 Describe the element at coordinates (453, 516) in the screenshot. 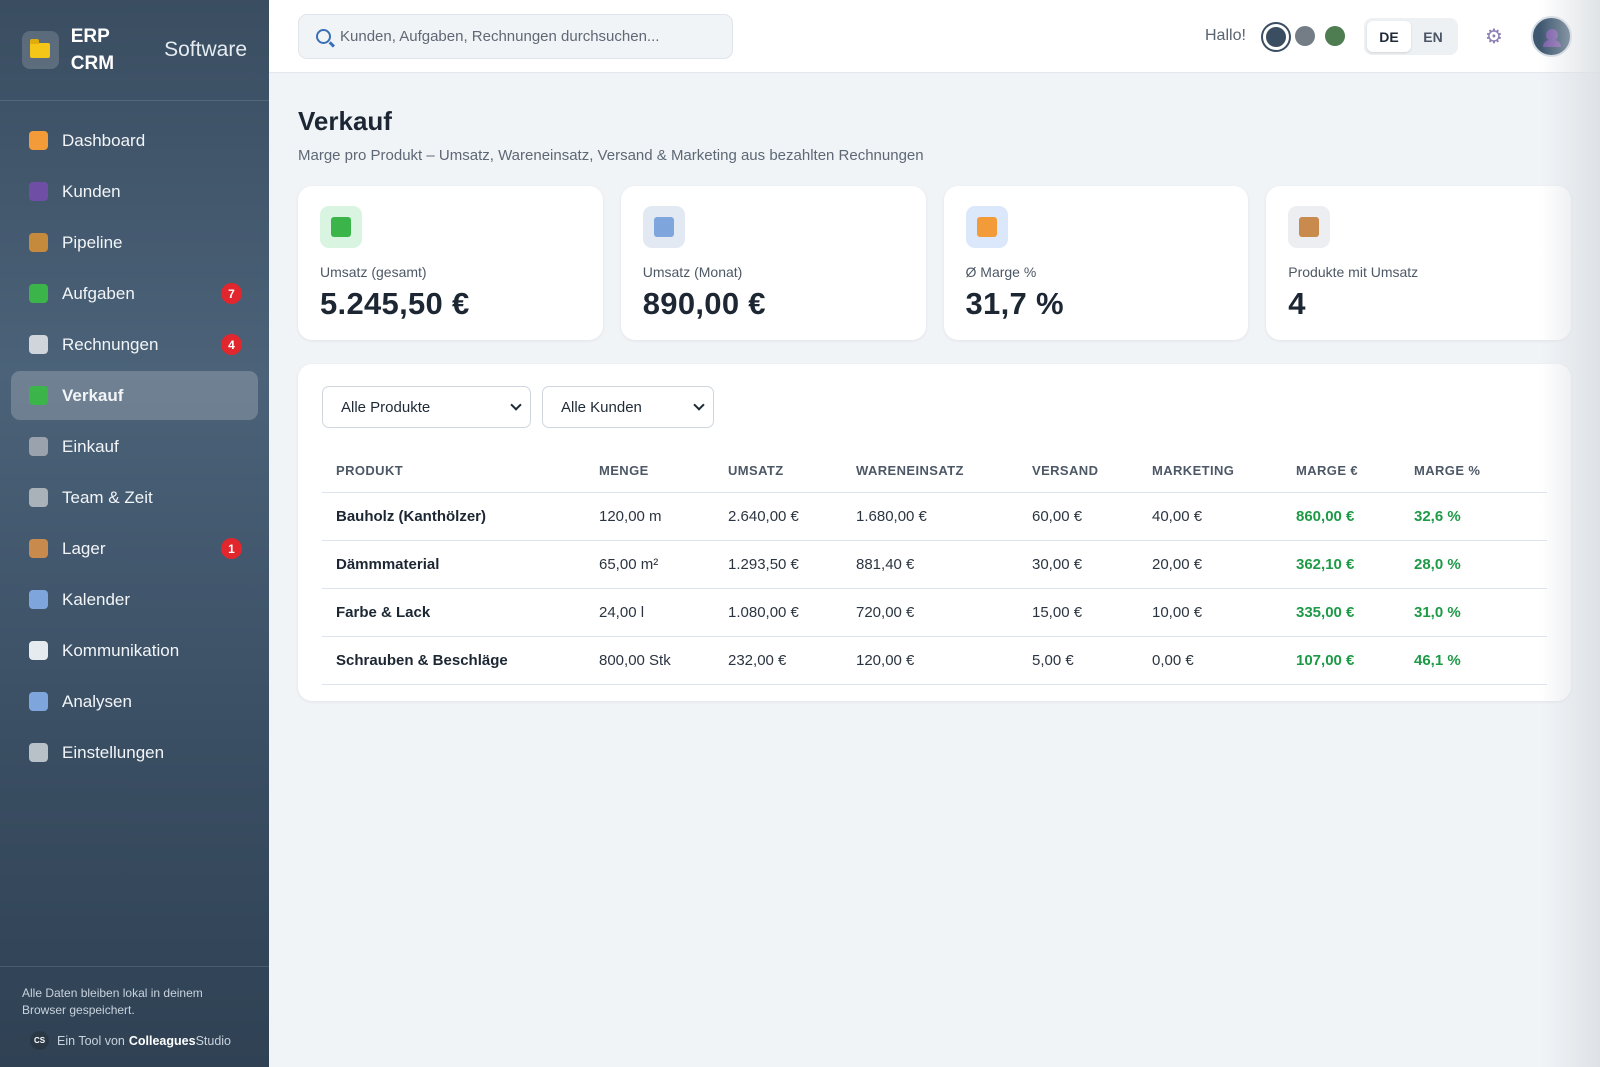

I see `table-cell: Bauholz (Kanthölzer)` at that location.